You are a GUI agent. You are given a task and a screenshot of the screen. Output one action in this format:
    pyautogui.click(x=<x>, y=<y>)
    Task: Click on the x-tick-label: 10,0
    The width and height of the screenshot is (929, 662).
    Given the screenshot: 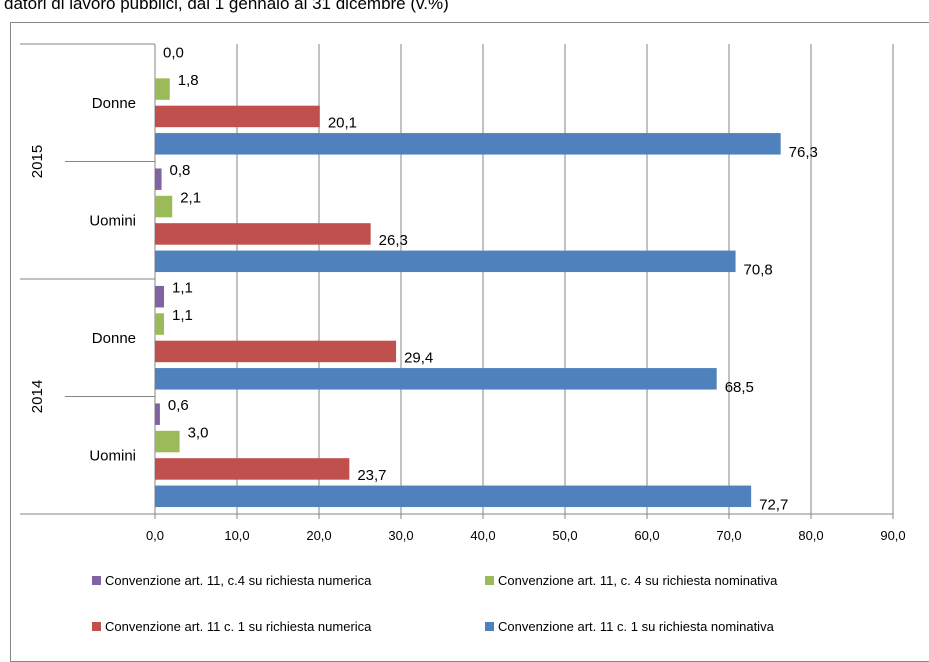 What is the action you would take?
    pyautogui.click(x=236, y=535)
    